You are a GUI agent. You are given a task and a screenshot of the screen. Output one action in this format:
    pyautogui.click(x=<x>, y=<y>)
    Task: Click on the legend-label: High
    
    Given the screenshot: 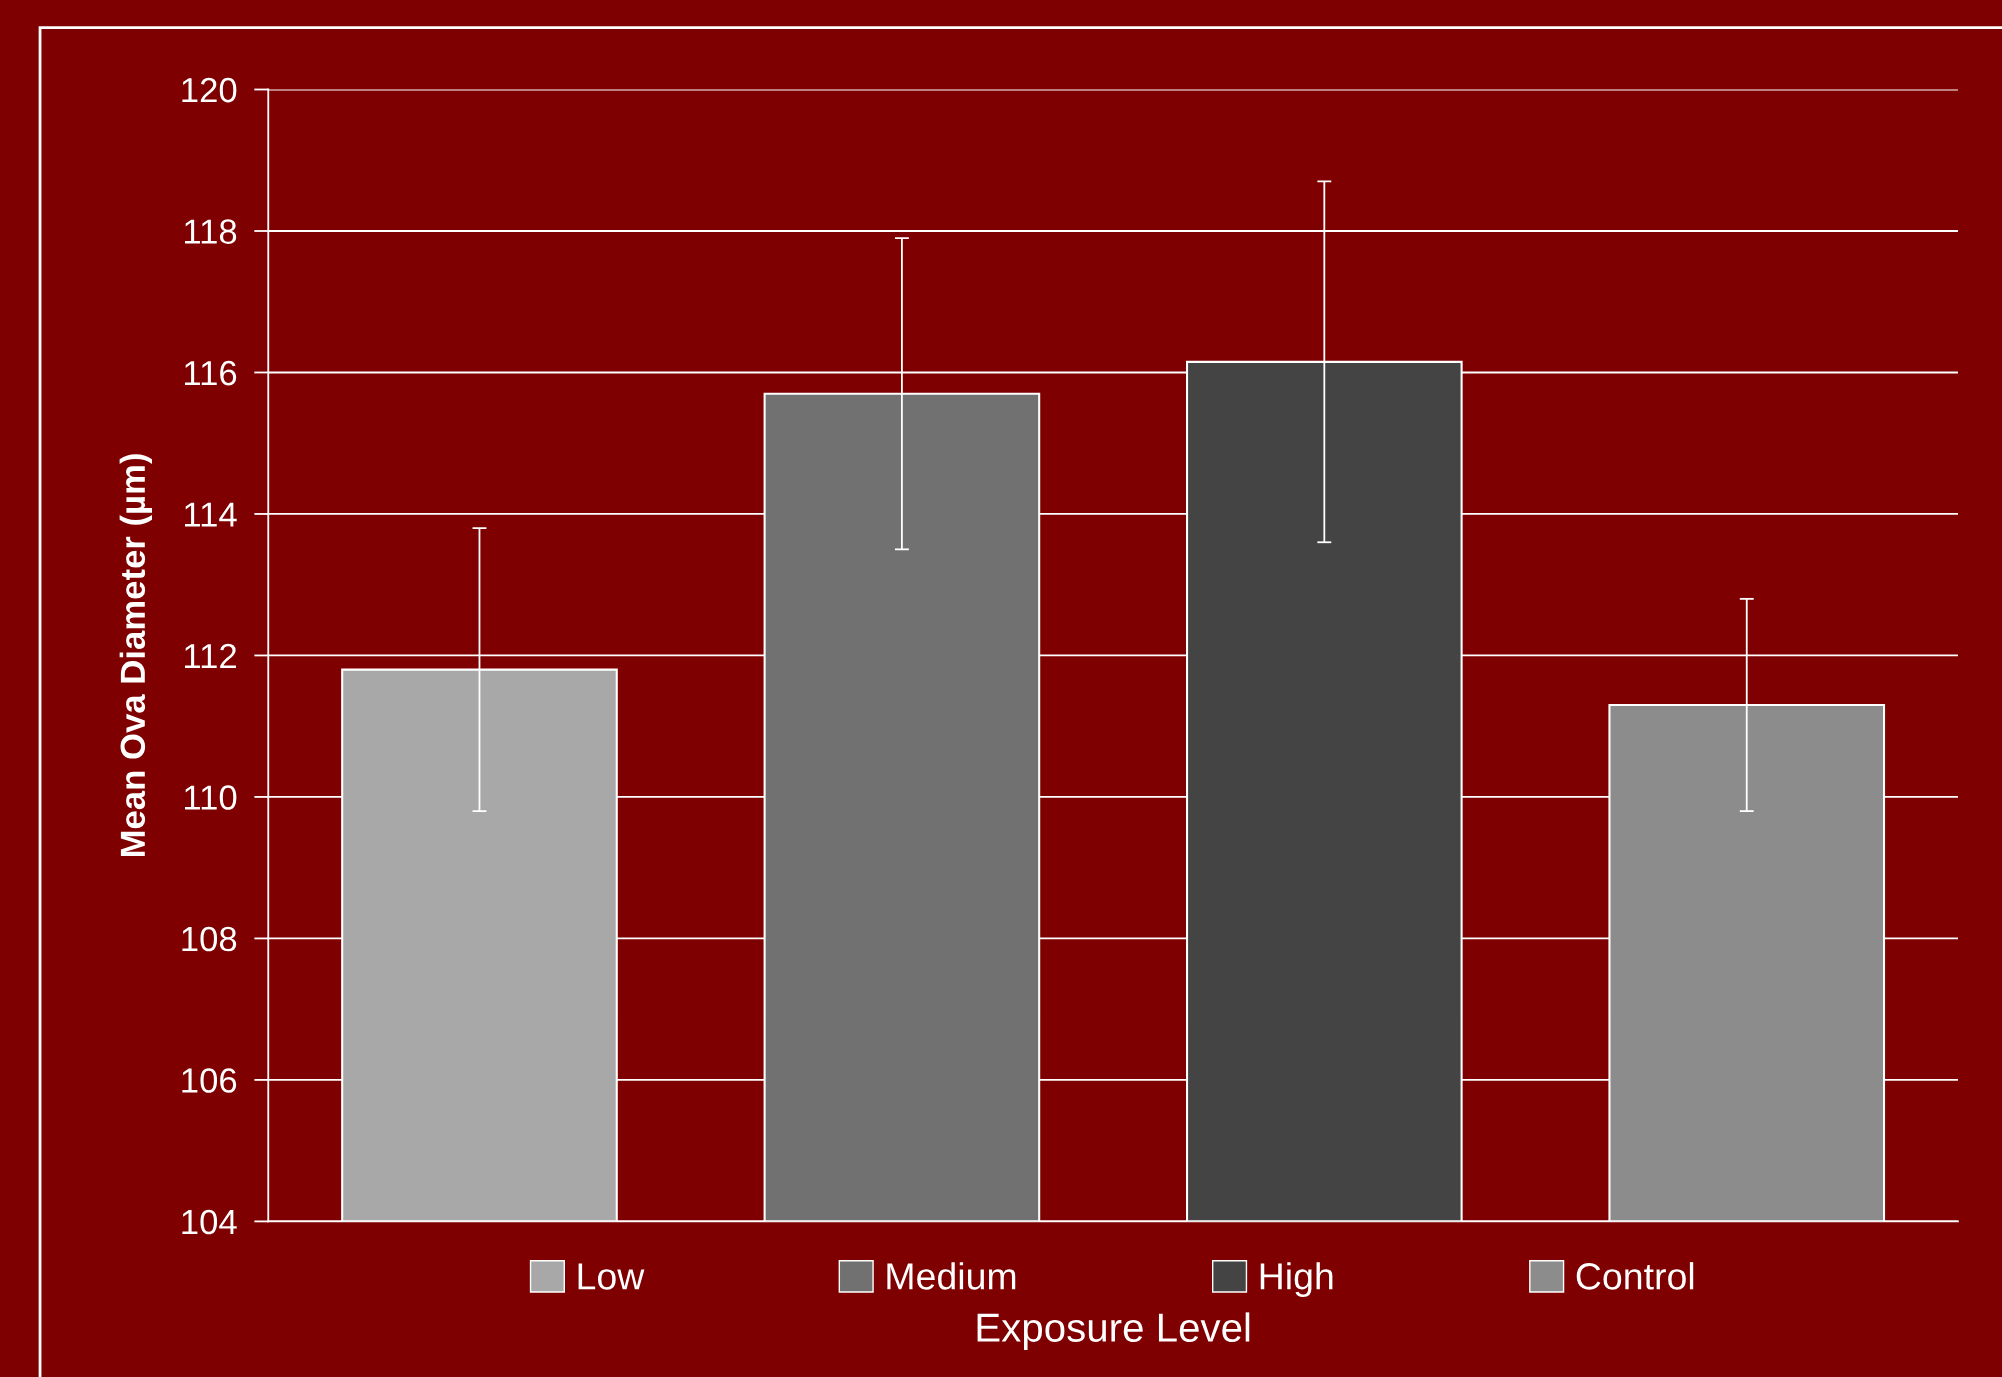 What is the action you would take?
    pyautogui.click(x=1296, y=1280)
    